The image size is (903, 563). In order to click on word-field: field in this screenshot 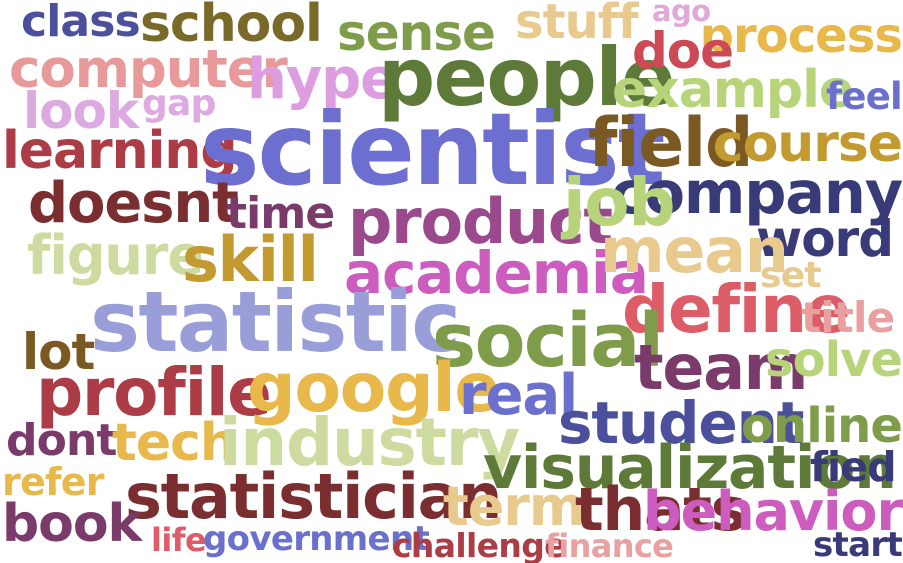, I will do `click(671, 143)`.